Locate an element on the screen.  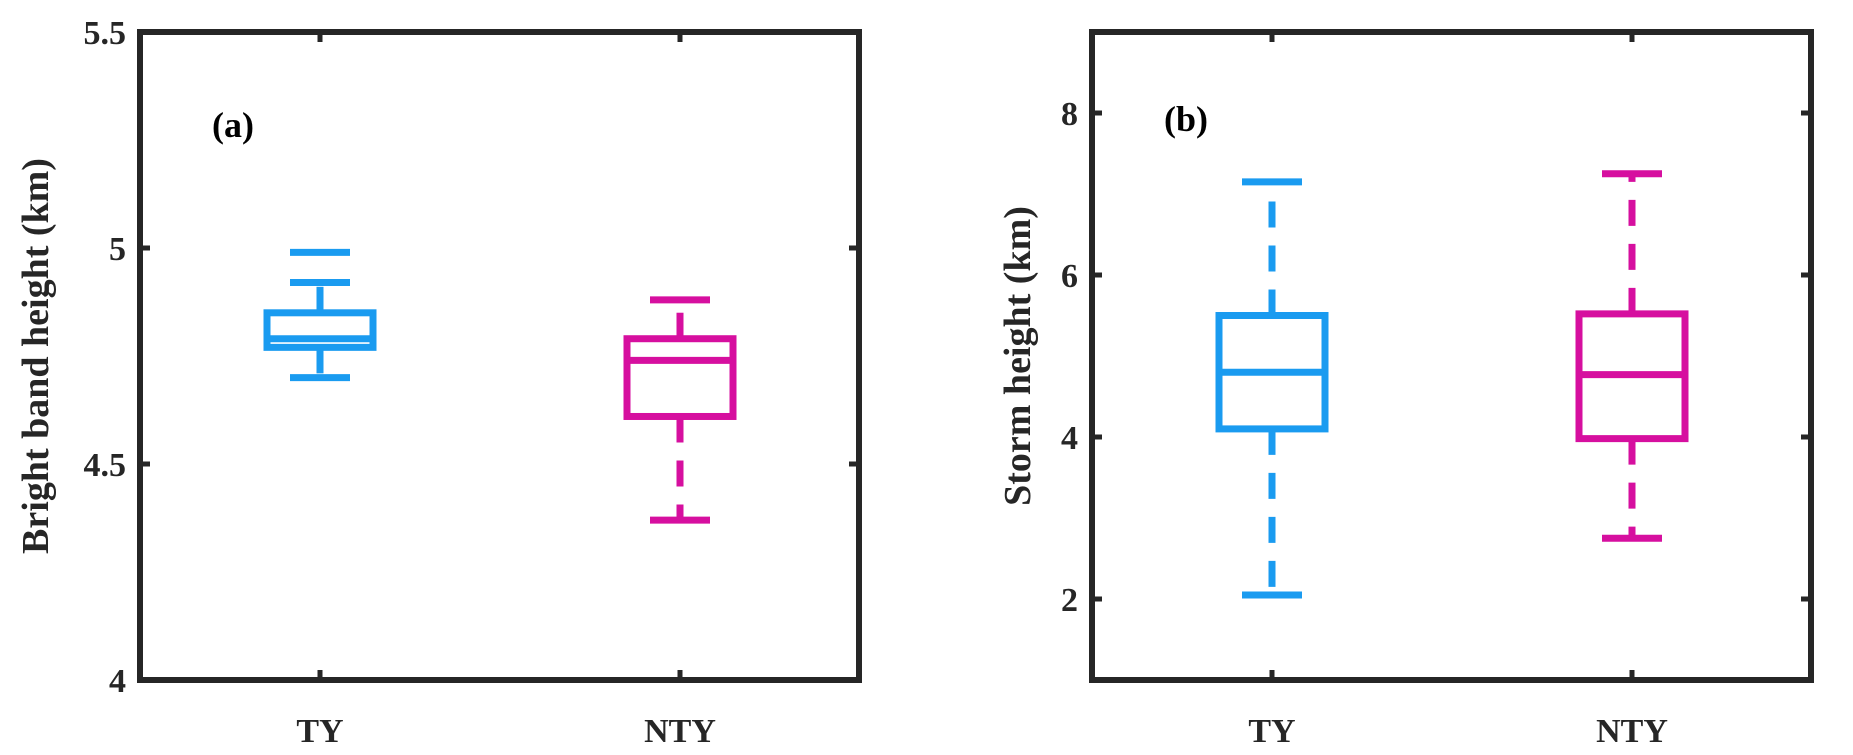
y-tick-label-a: 4.5 is located at coordinates (105, 465).